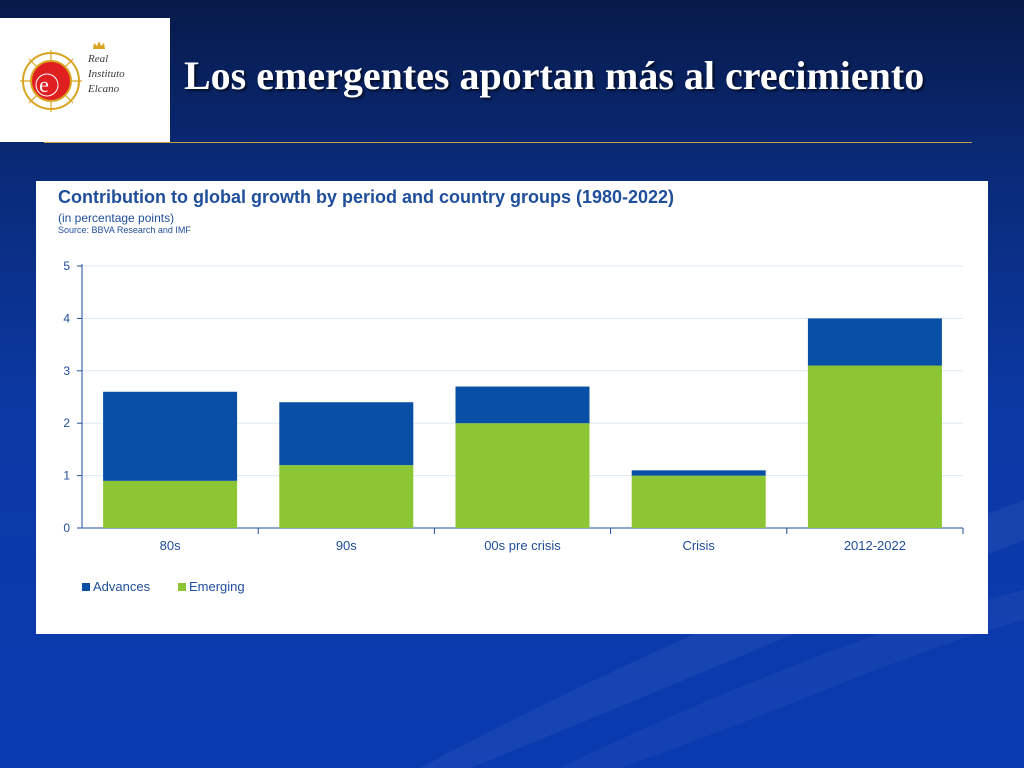 This screenshot has height=768, width=1024. Describe the element at coordinates (698, 545) in the screenshot. I see `x-tick-label: Crisis` at that location.